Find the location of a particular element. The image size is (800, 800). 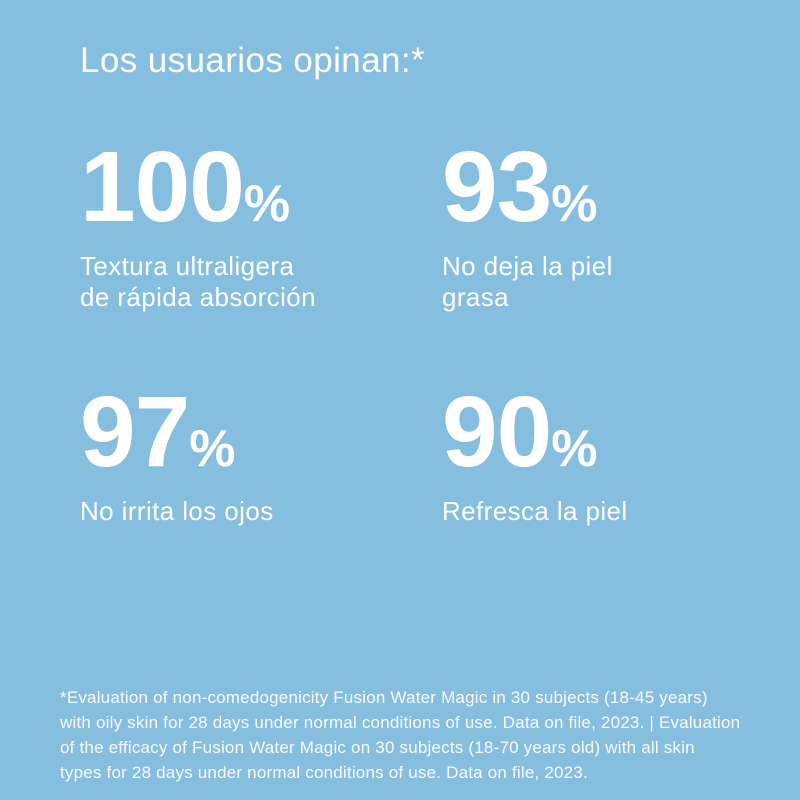

stat-texture-label: Textura ultraligera de rápida absorción is located at coordinates (198, 281).